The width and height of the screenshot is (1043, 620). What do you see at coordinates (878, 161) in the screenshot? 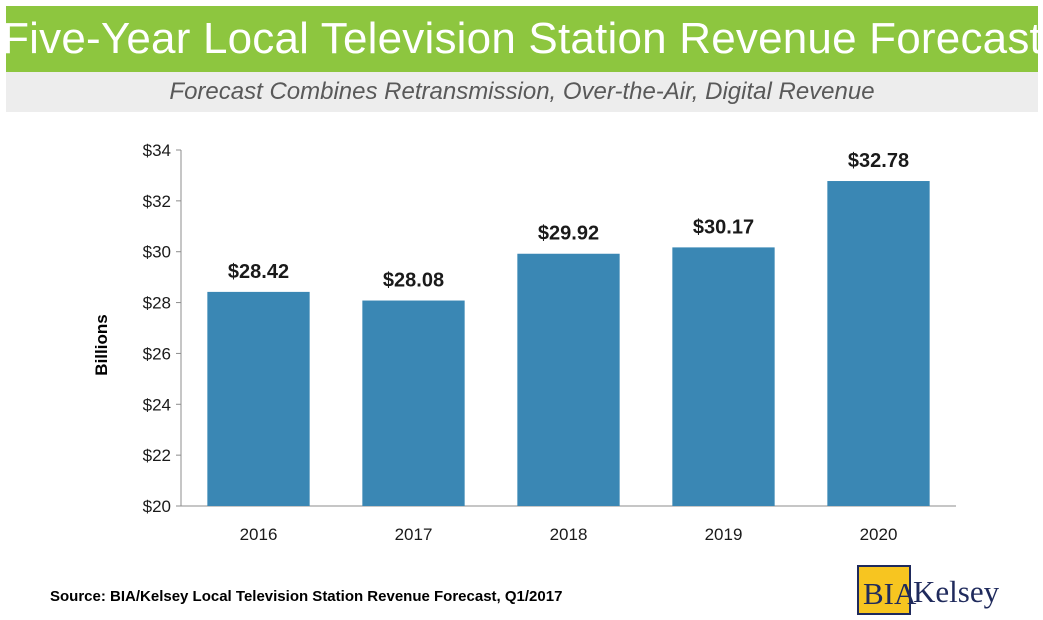
I see `data-label-2020: $32.78` at bounding box center [878, 161].